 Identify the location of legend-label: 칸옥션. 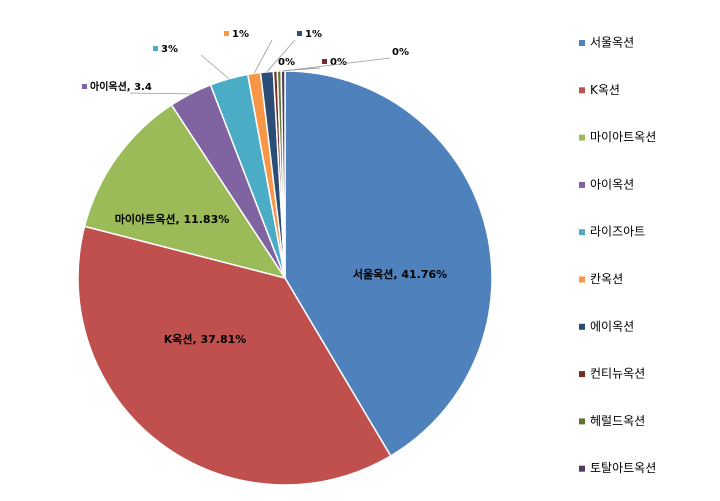
(606, 279).